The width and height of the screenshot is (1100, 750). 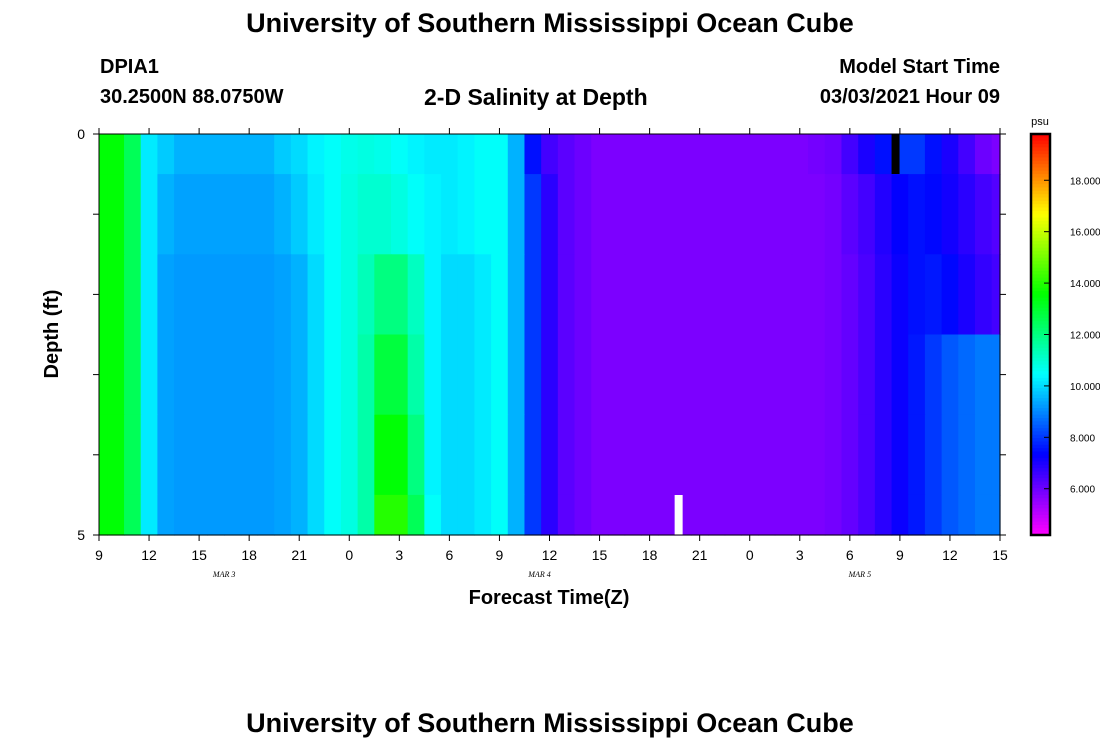 What do you see at coordinates (600, 555) in the screenshot?
I see `x-tick-label: 15` at bounding box center [600, 555].